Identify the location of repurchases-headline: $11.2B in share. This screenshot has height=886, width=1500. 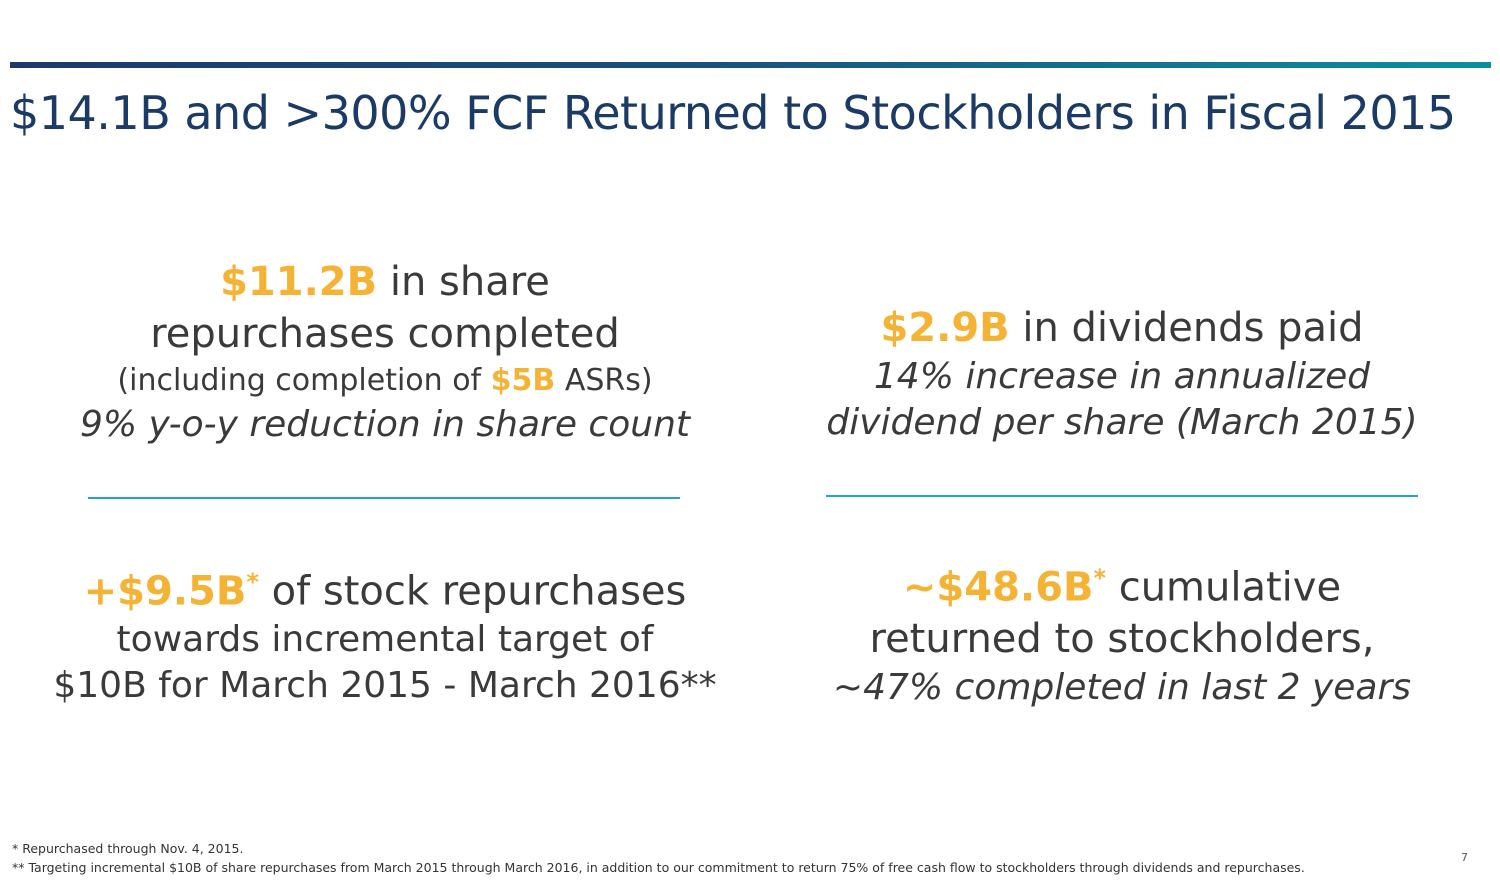
(385, 282).